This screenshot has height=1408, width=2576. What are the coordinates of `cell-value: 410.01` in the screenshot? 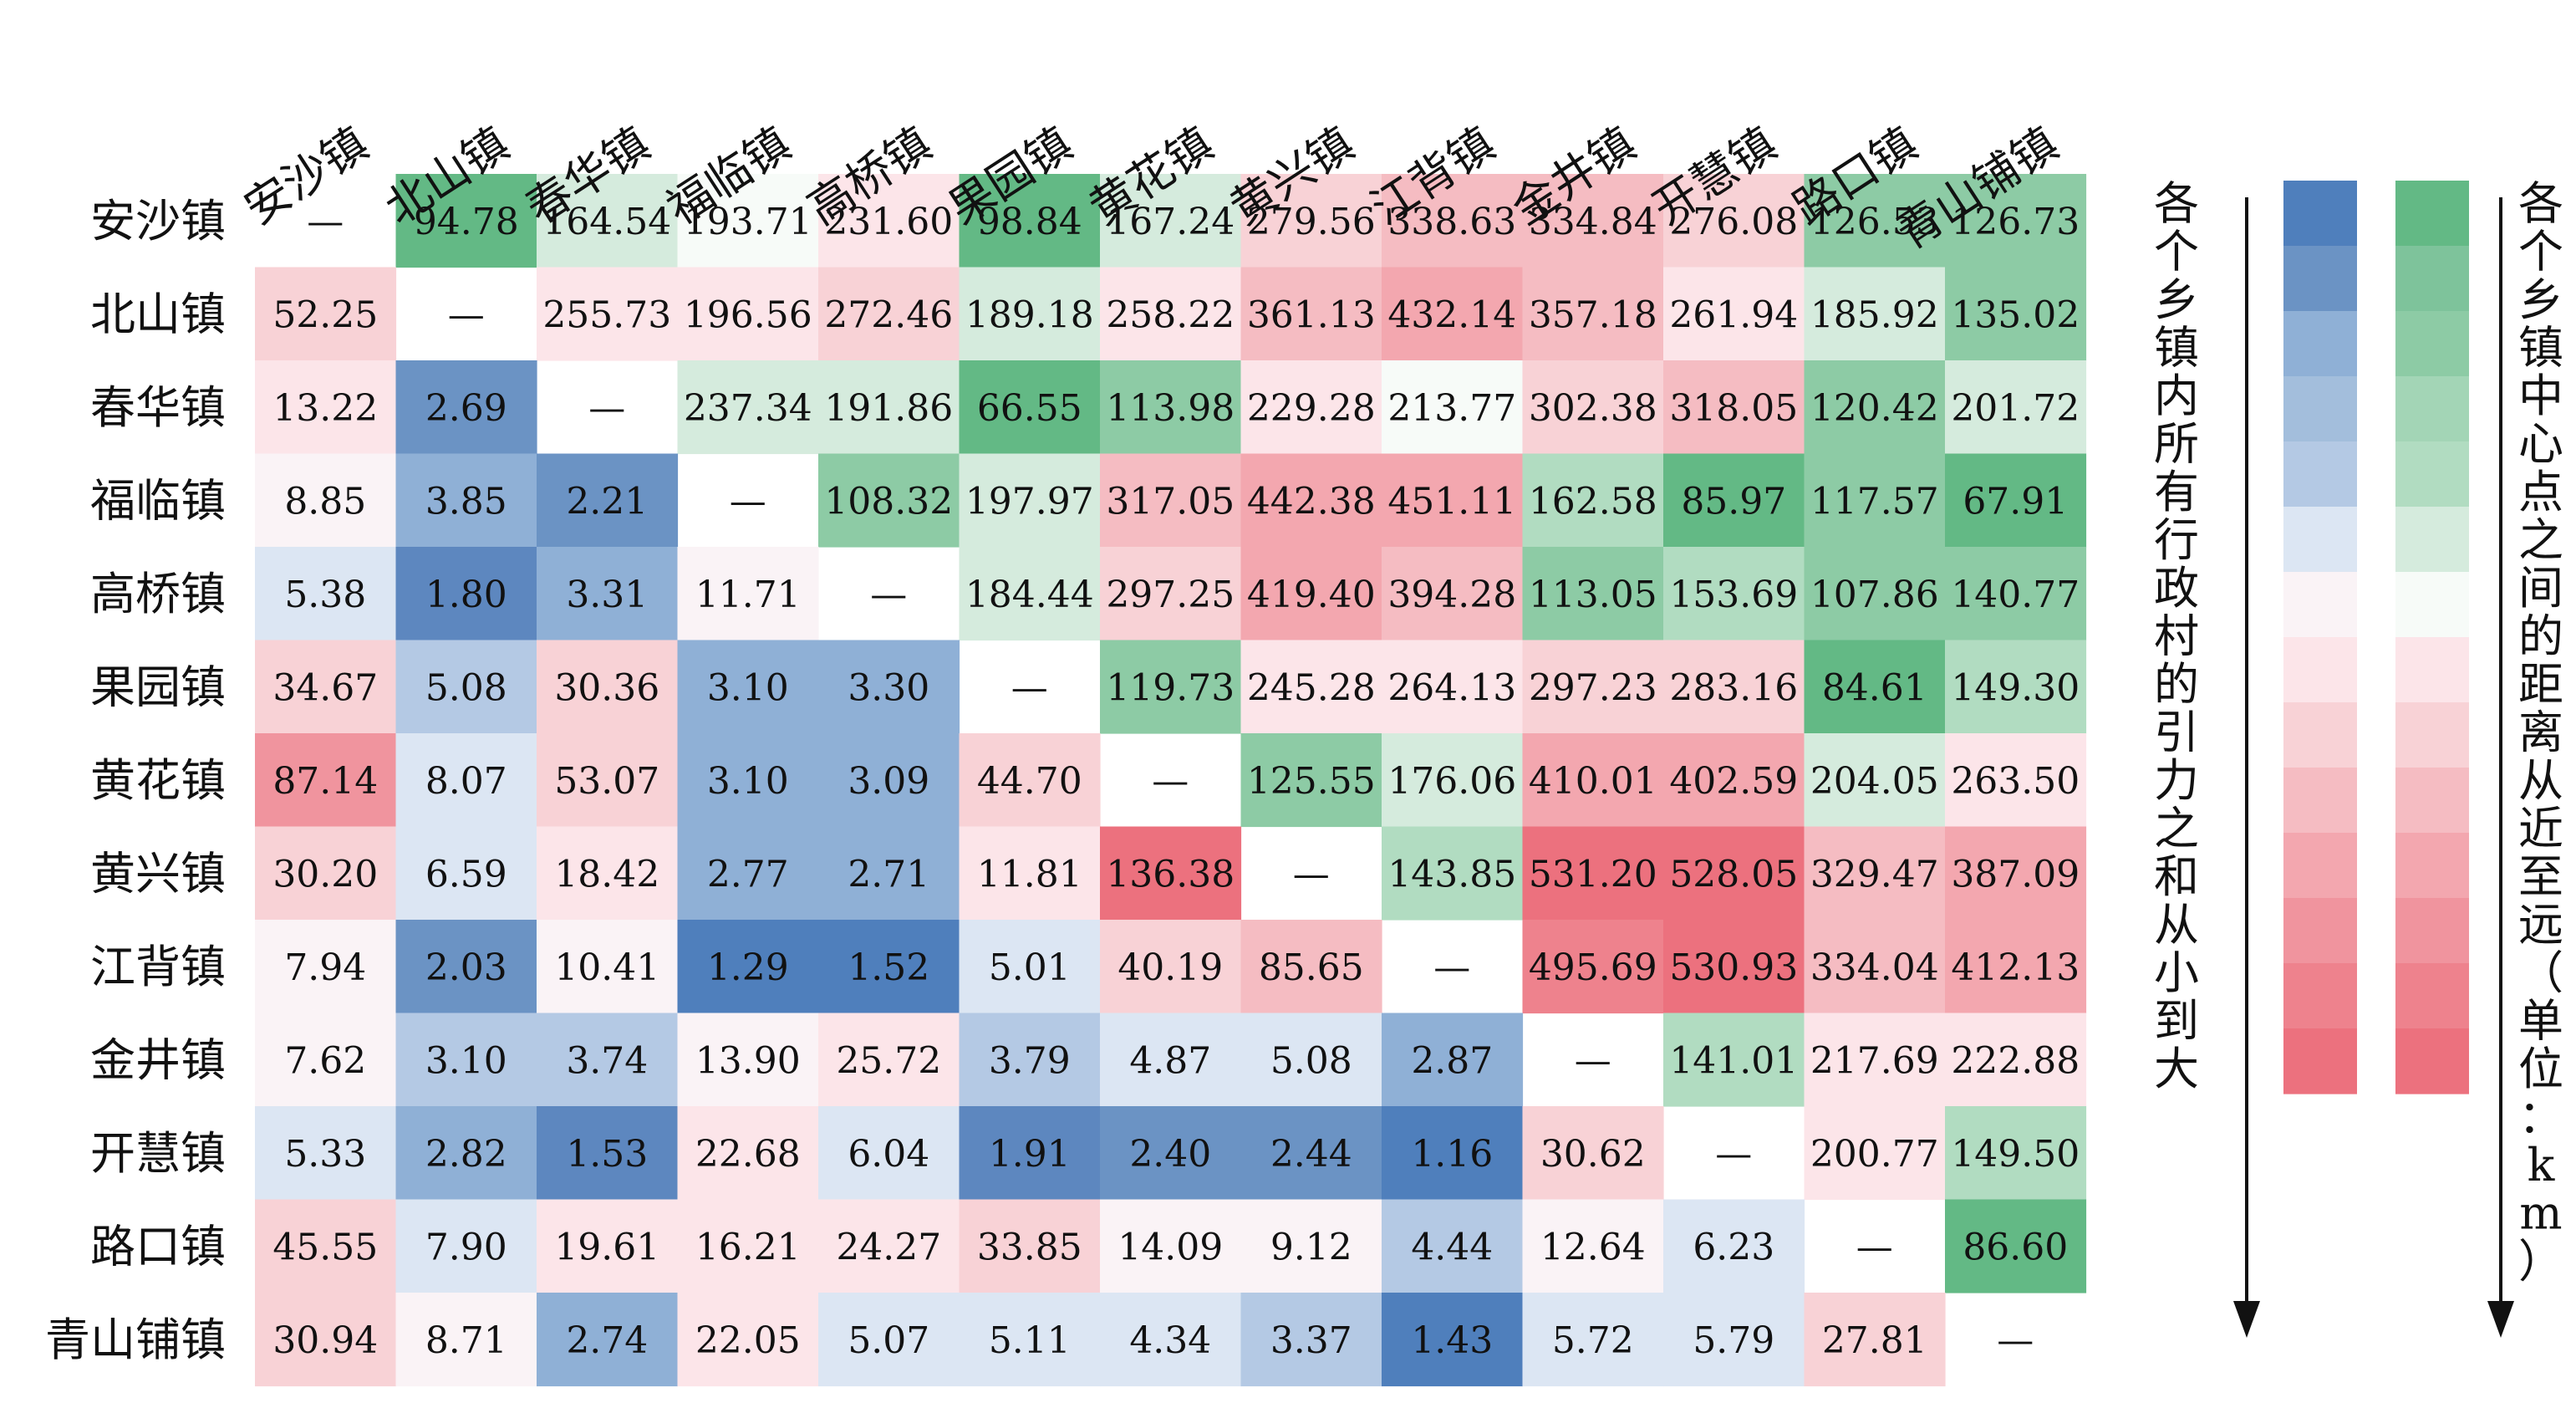 It's located at (1593, 781).